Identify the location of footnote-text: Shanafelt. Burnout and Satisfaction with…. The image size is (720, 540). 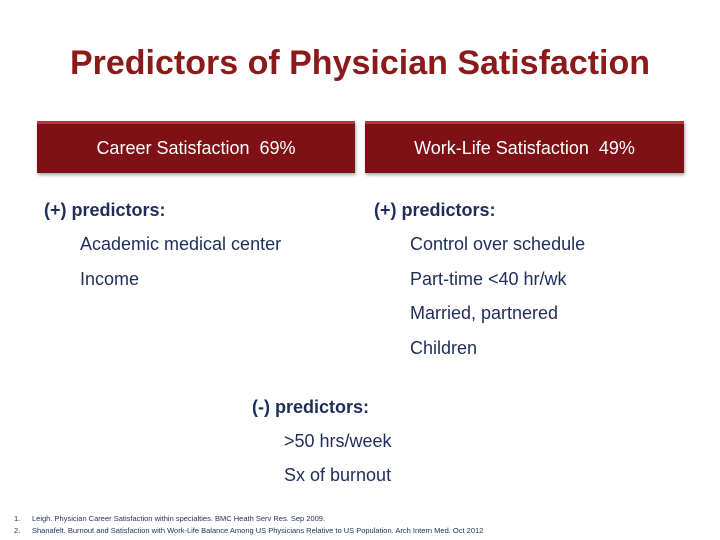
(258, 530).